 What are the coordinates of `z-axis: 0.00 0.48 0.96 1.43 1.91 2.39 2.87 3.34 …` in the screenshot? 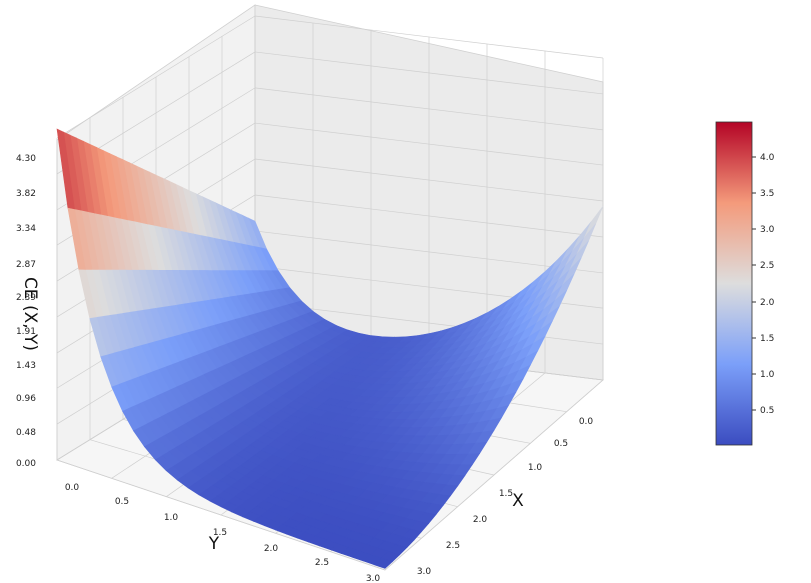 It's located at (28, 311).